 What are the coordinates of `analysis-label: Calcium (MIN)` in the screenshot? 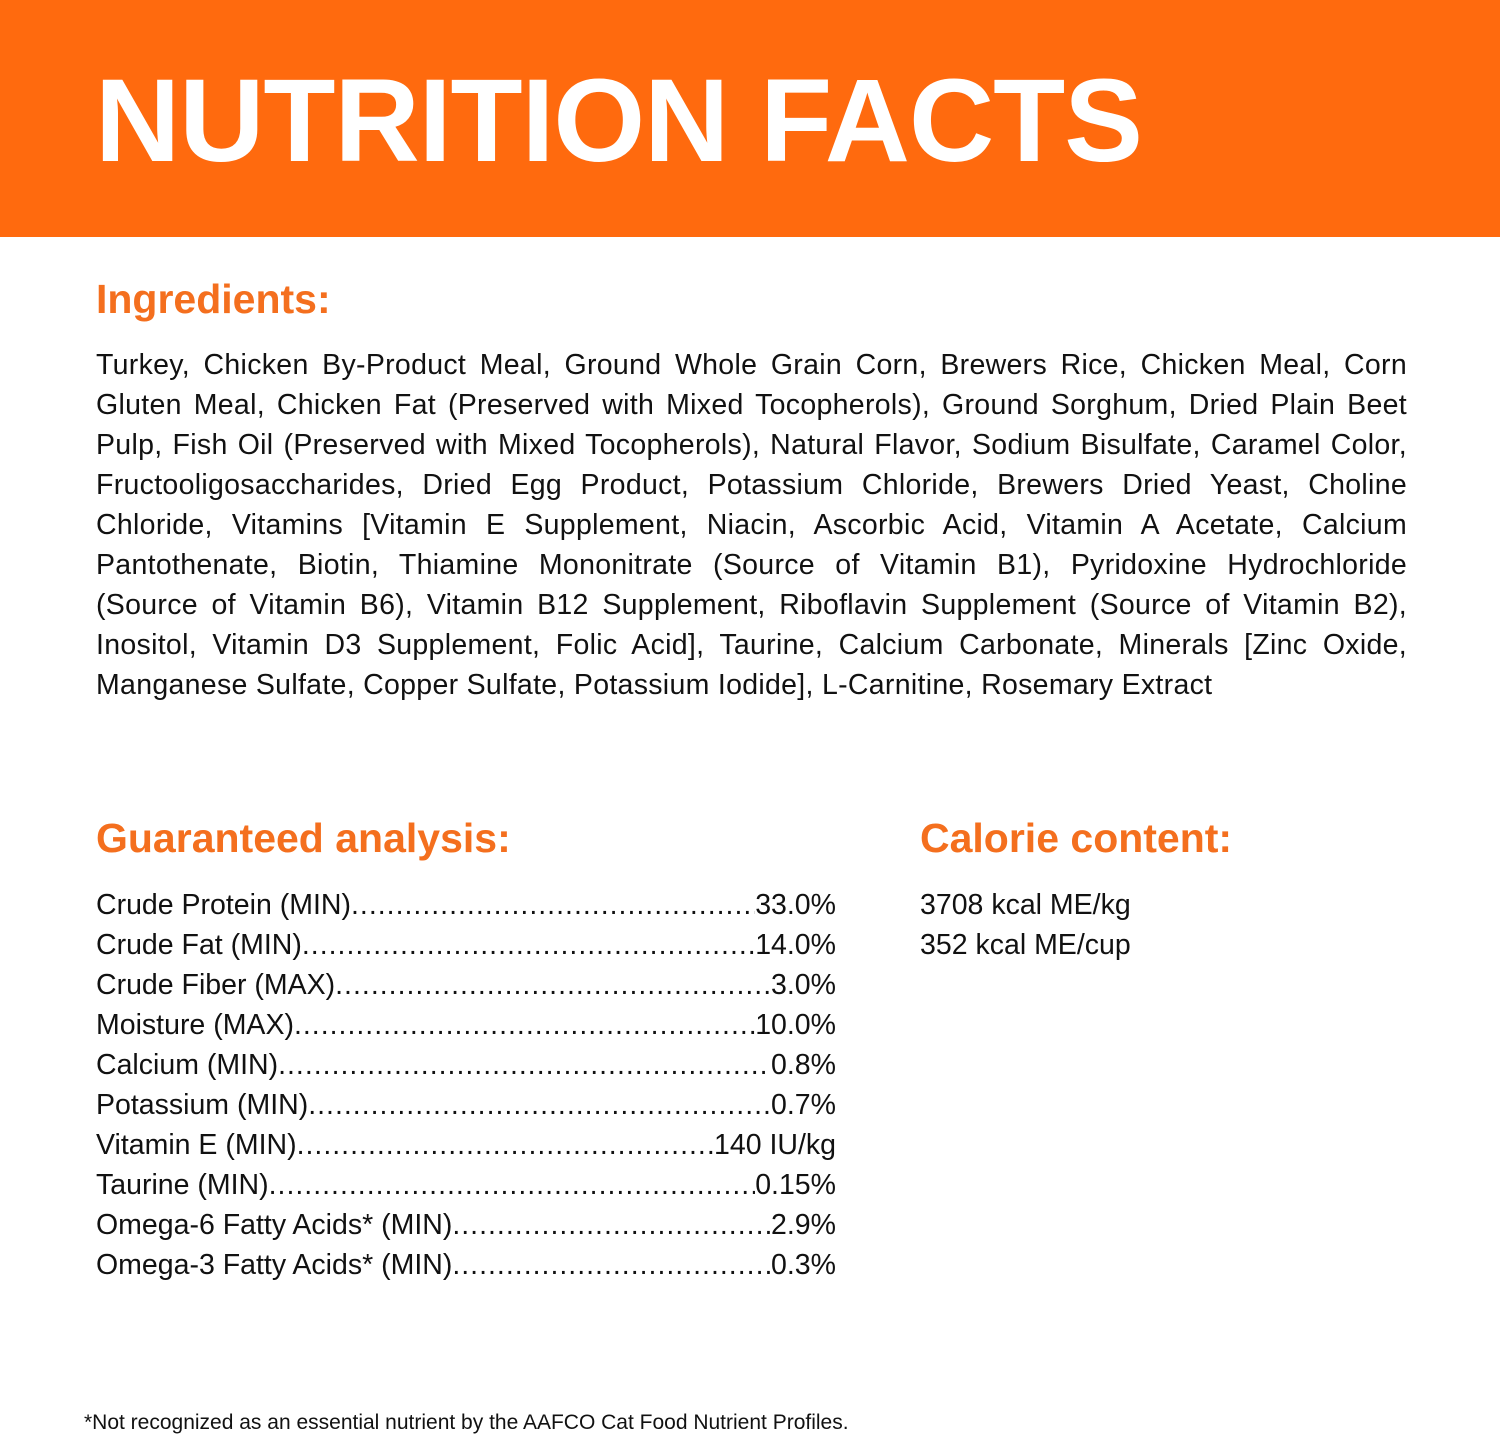 It's located at (187, 1065).